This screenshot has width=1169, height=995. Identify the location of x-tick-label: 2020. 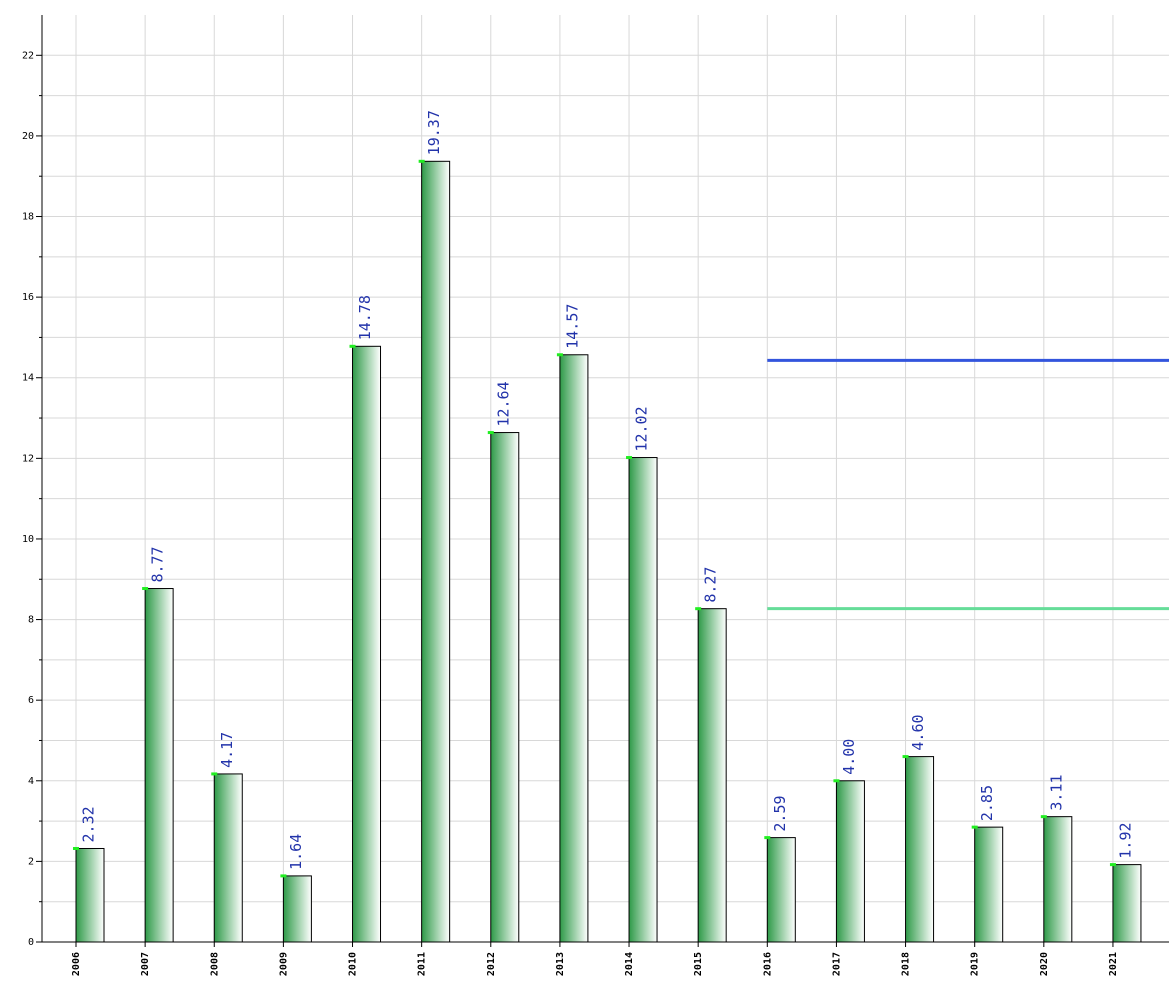
(1044, 964).